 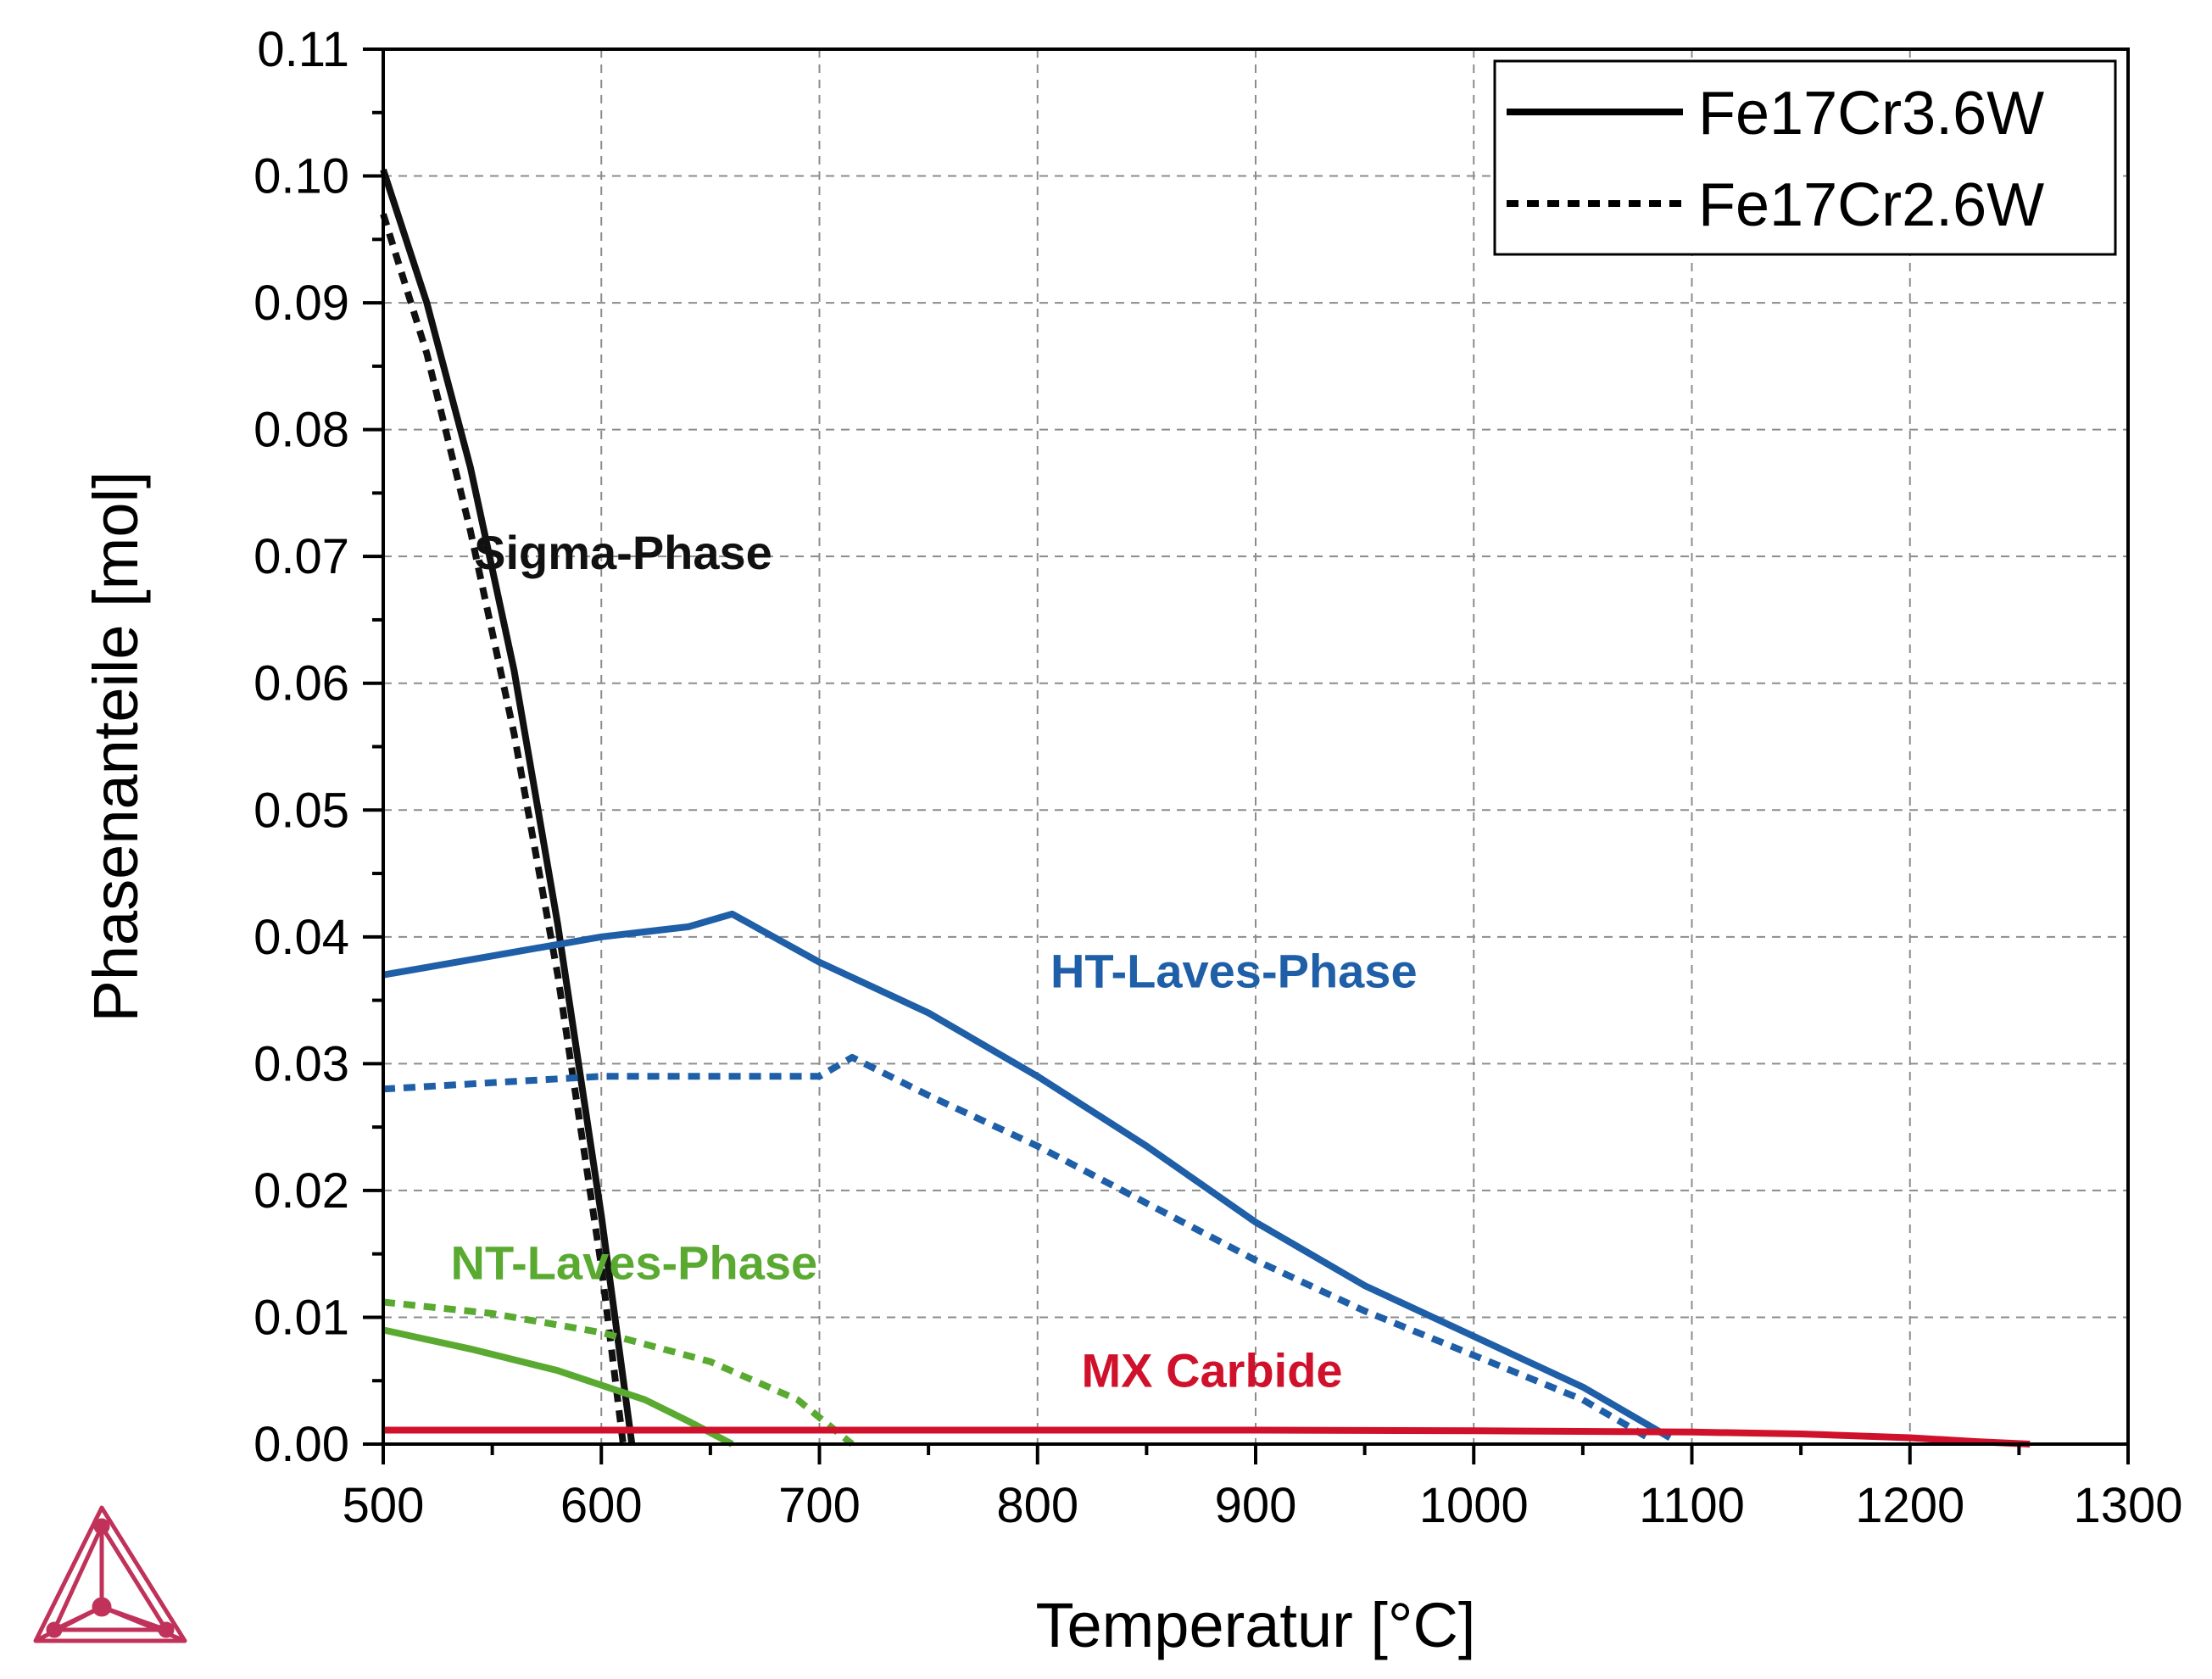 What do you see at coordinates (1037, 1505) in the screenshot?
I see `x-tick-label: 800` at bounding box center [1037, 1505].